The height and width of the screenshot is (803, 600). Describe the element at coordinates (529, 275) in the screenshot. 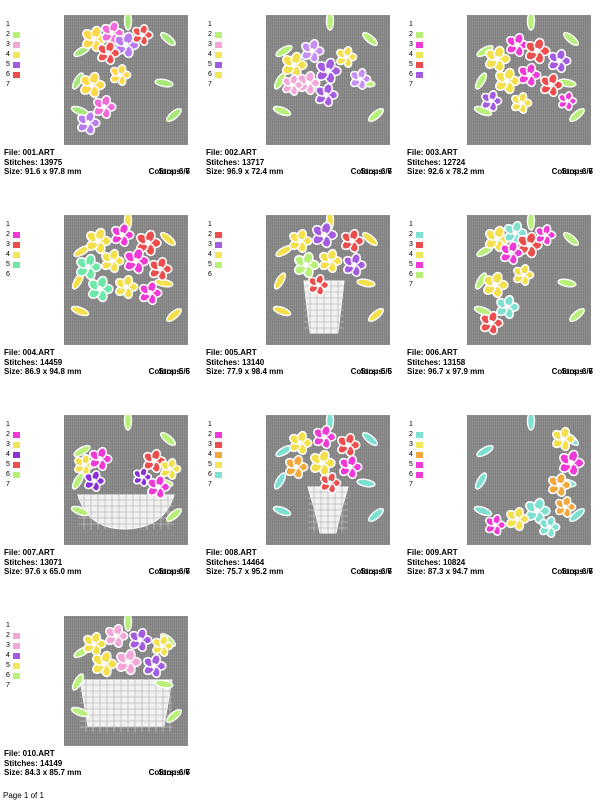

I see `embroidery-preview` at that location.